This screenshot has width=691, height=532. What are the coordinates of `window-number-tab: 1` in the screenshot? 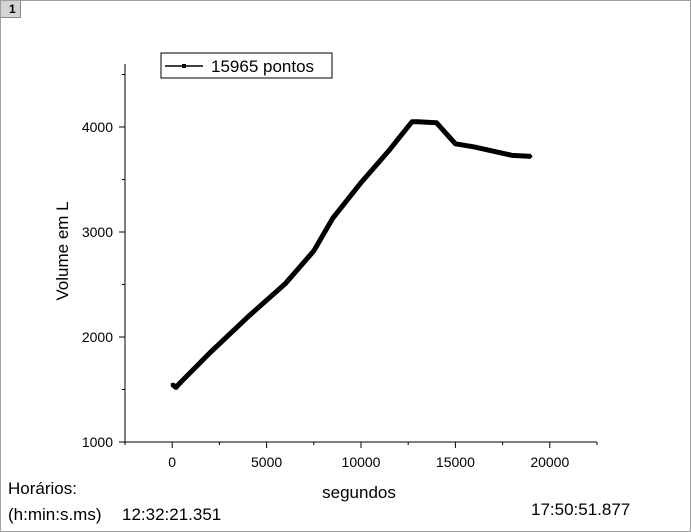 It's located at (11, 9).